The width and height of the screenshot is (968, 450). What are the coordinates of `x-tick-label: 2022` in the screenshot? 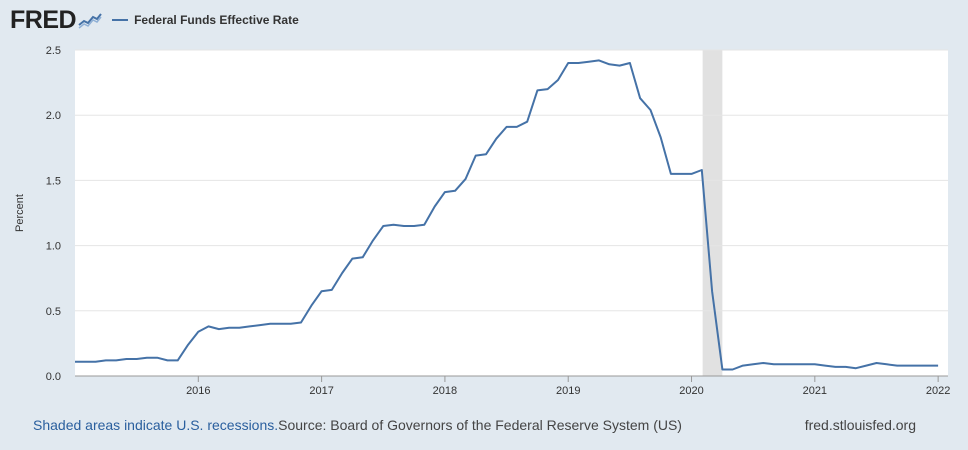 It's located at (938, 391).